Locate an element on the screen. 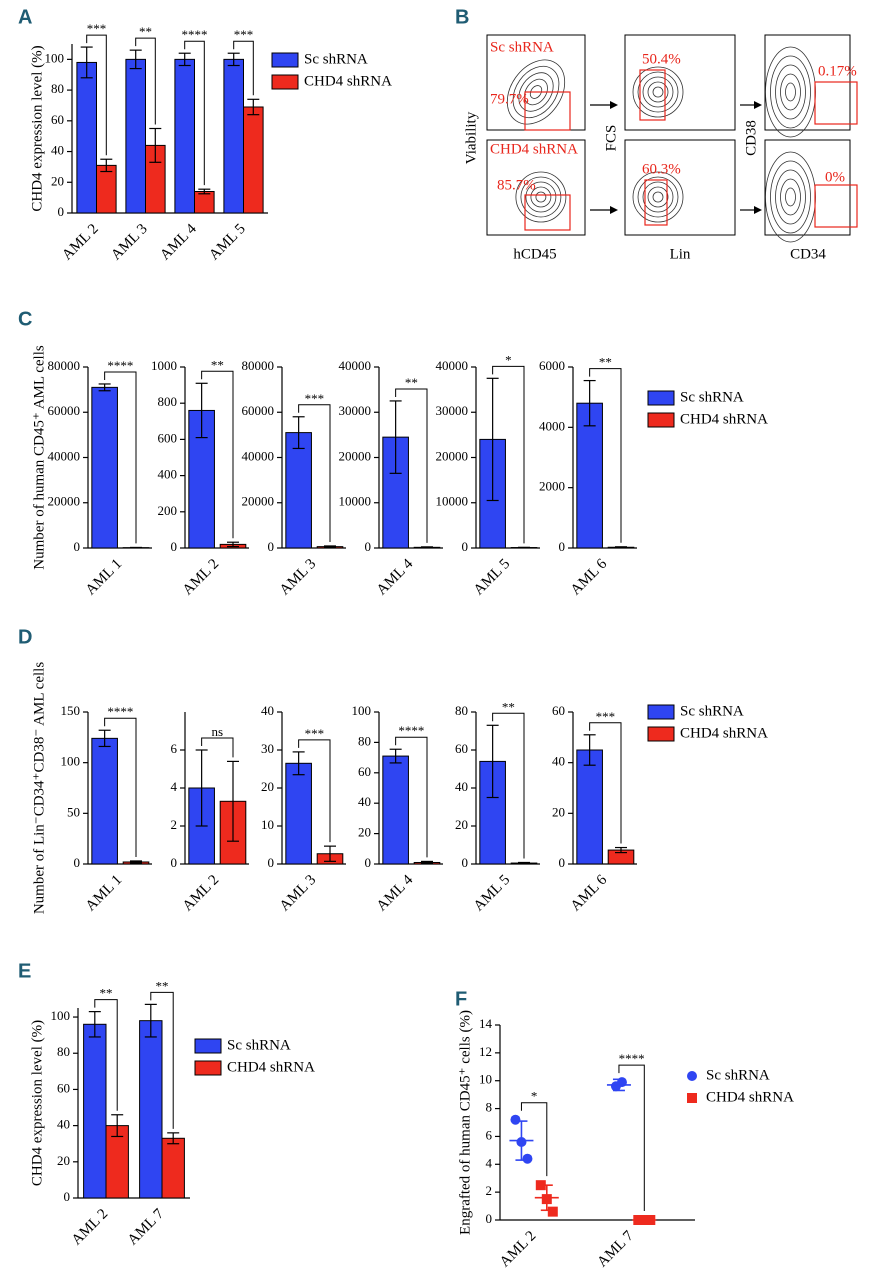  y-axis-label: CHD4 expression level (%) is located at coordinates (37, 128).